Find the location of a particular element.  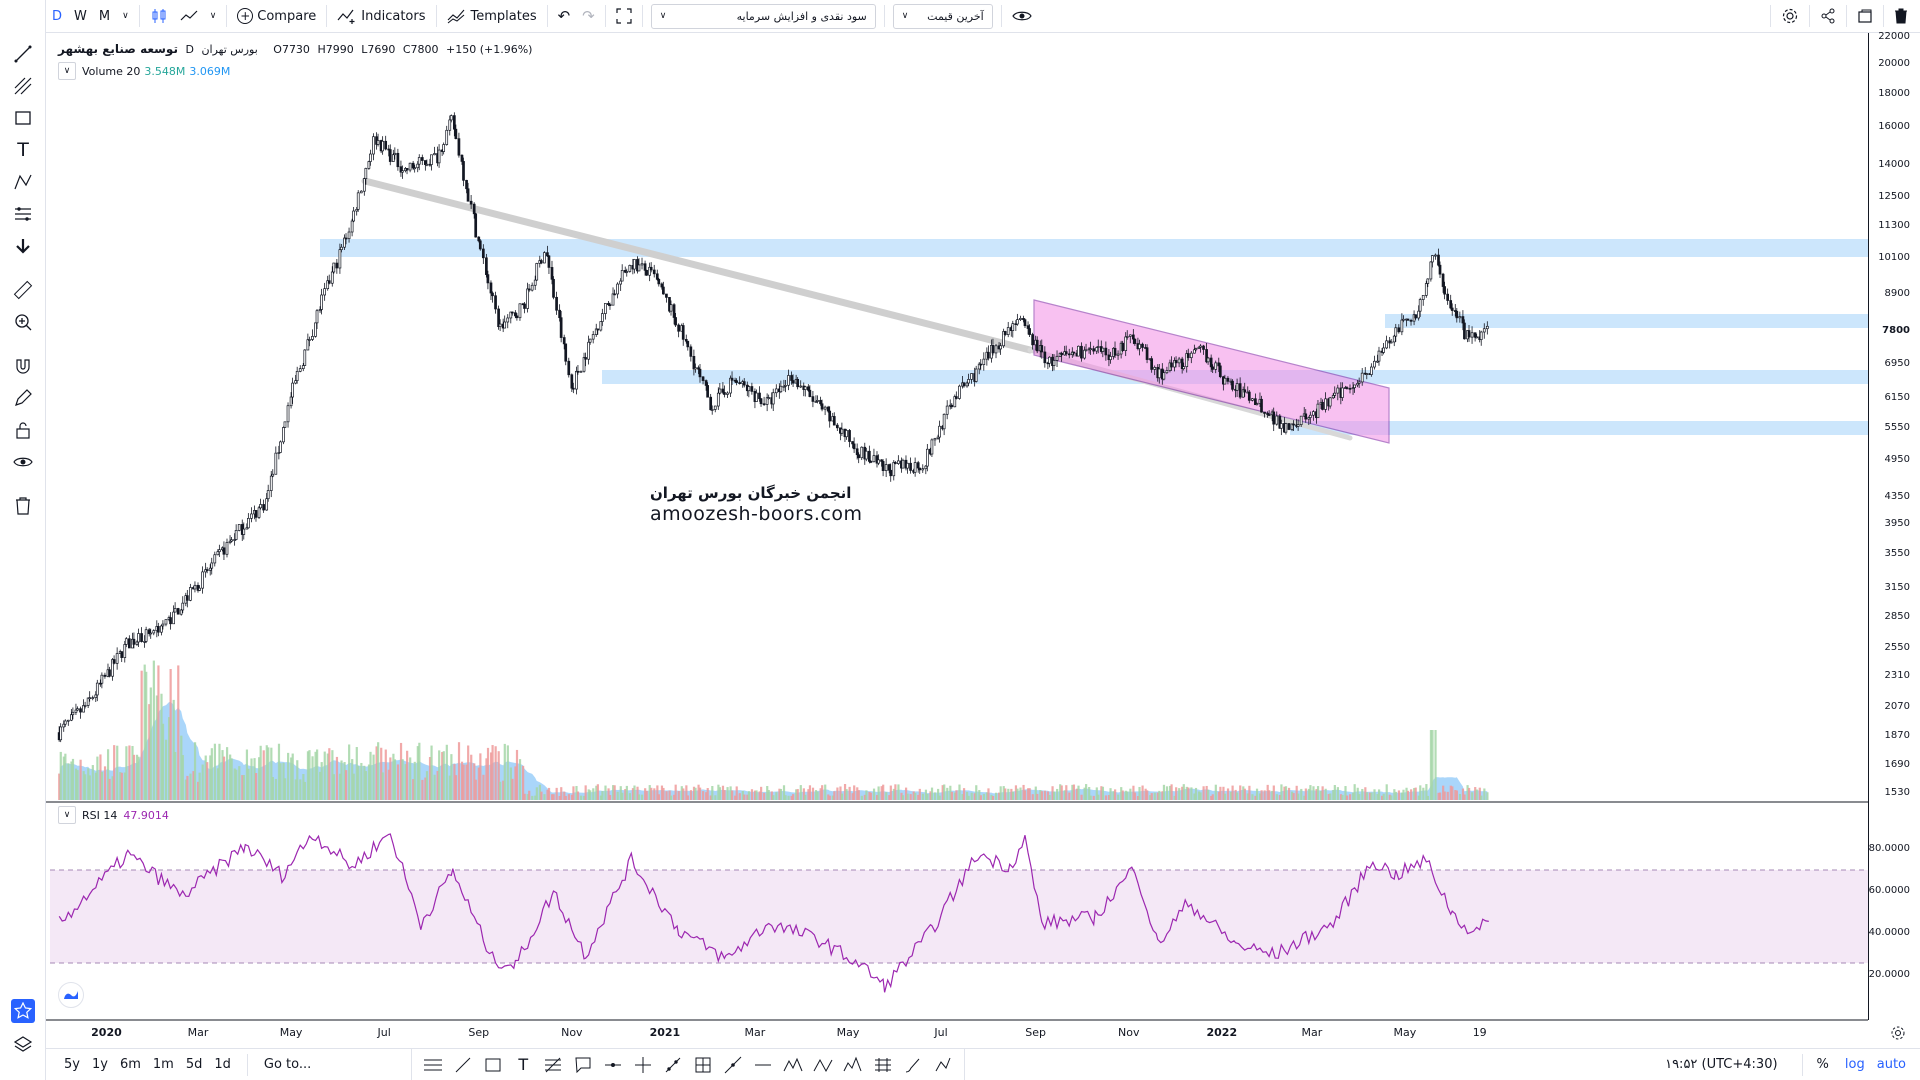

horizontal-ray-icon is located at coordinates (763, 1065).